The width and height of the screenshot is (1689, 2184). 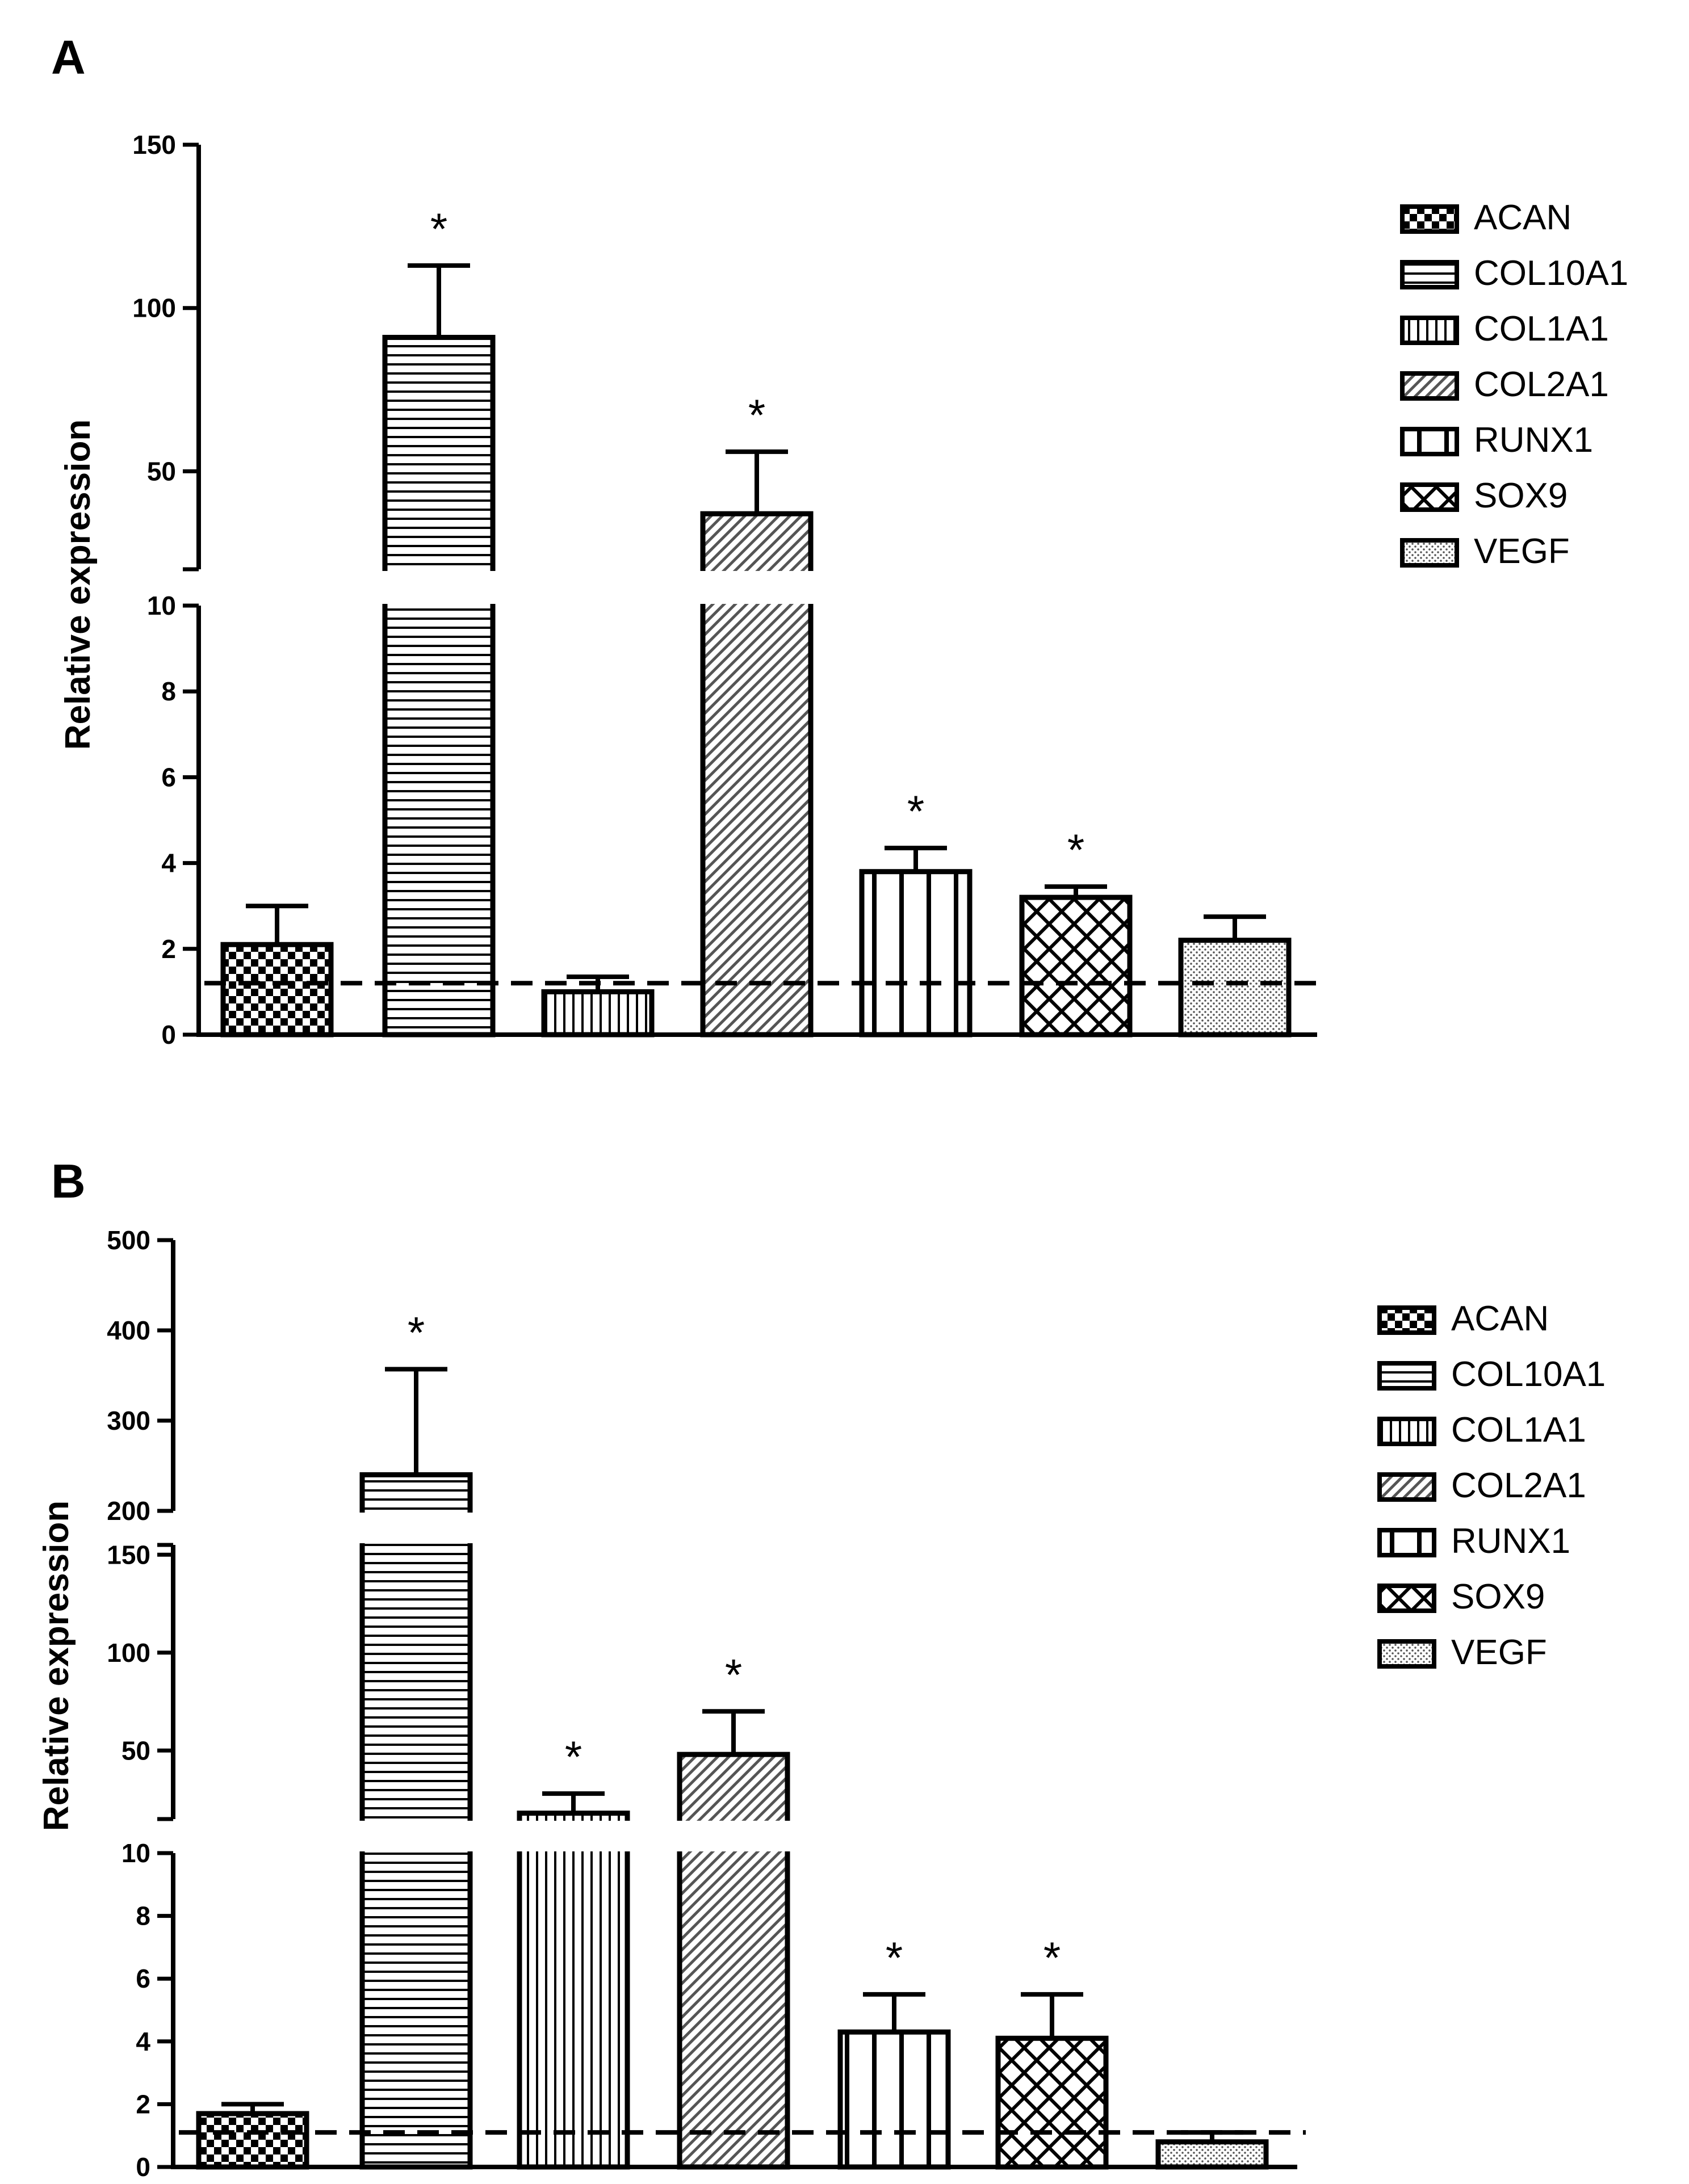 What do you see at coordinates (68, 1181) in the screenshot?
I see `panel-label: B` at bounding box center [68, 1181].